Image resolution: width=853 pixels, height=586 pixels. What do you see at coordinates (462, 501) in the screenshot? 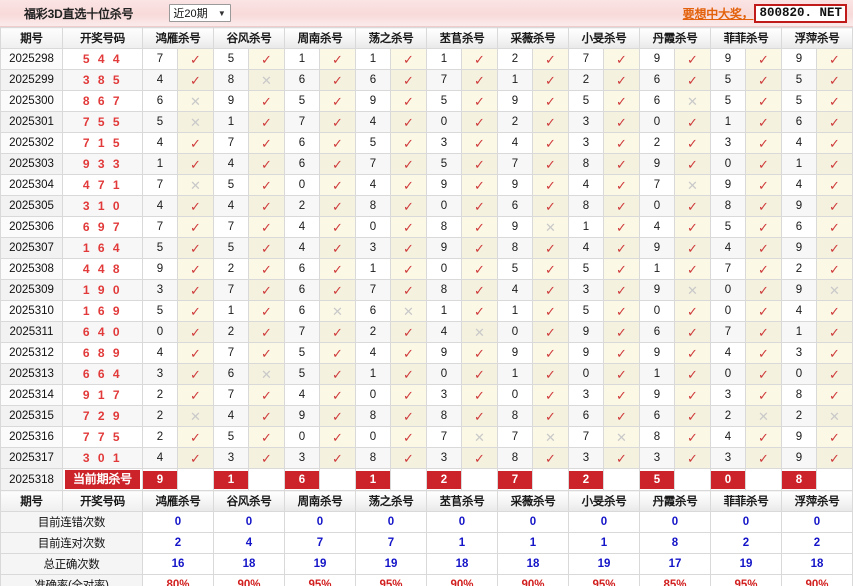
I see `header-expert-5: 苤苢杀号` at bounding box center [462, 501].